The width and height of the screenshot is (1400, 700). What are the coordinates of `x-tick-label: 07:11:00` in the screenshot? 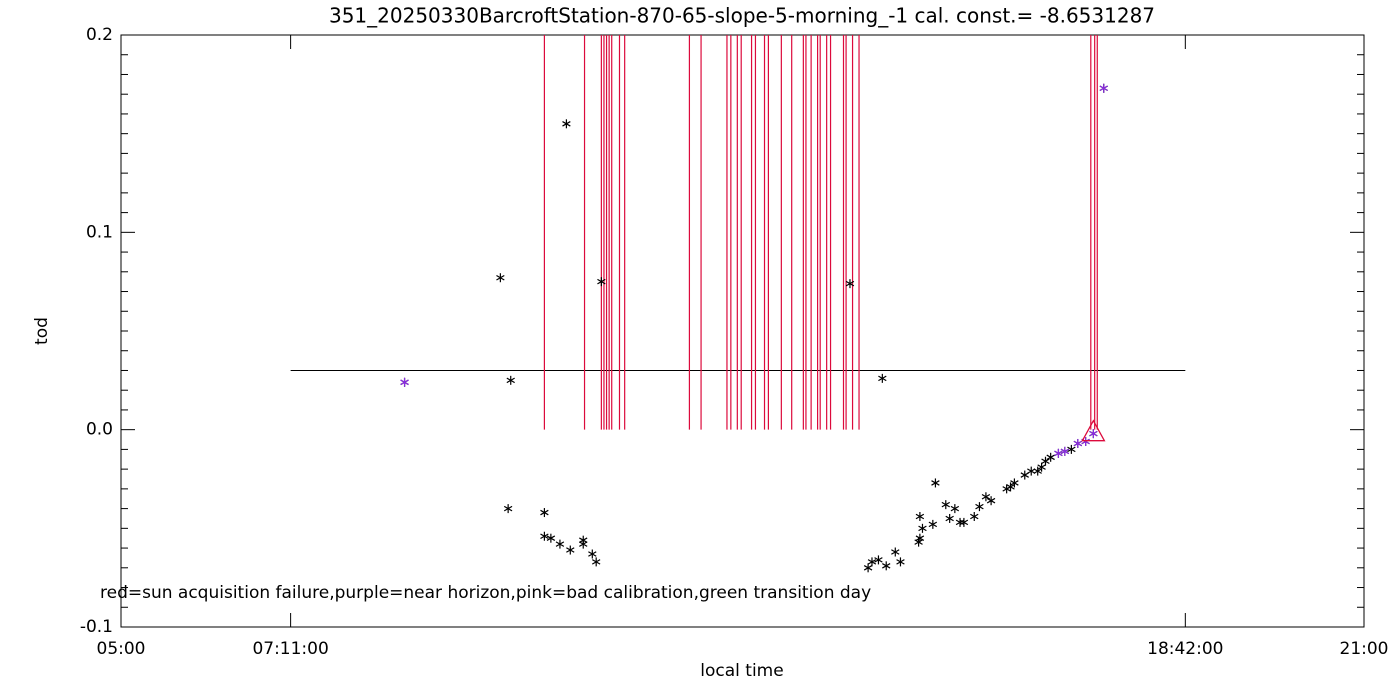 It's located at (290, 649).